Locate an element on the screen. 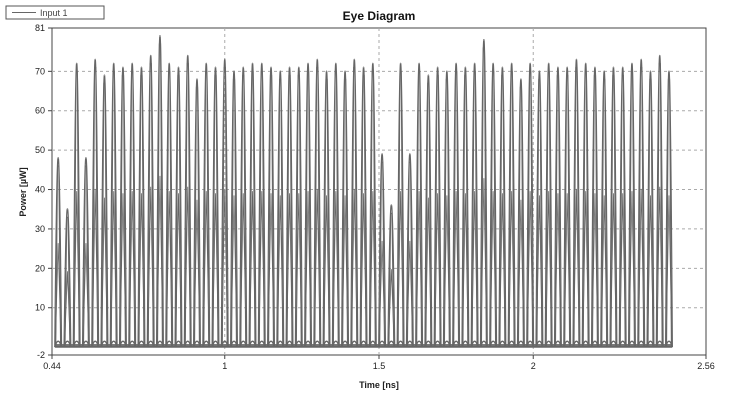  x-tick-label: 2 is located at coordinates (533, 366).